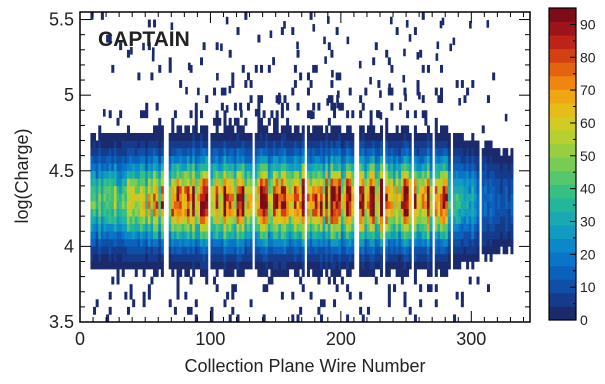 This screenshot has width=605, height=384. Describe the element at coordinates (588, 90) in the screenshot. I see `colorbar-tick-label: 70` at that location.